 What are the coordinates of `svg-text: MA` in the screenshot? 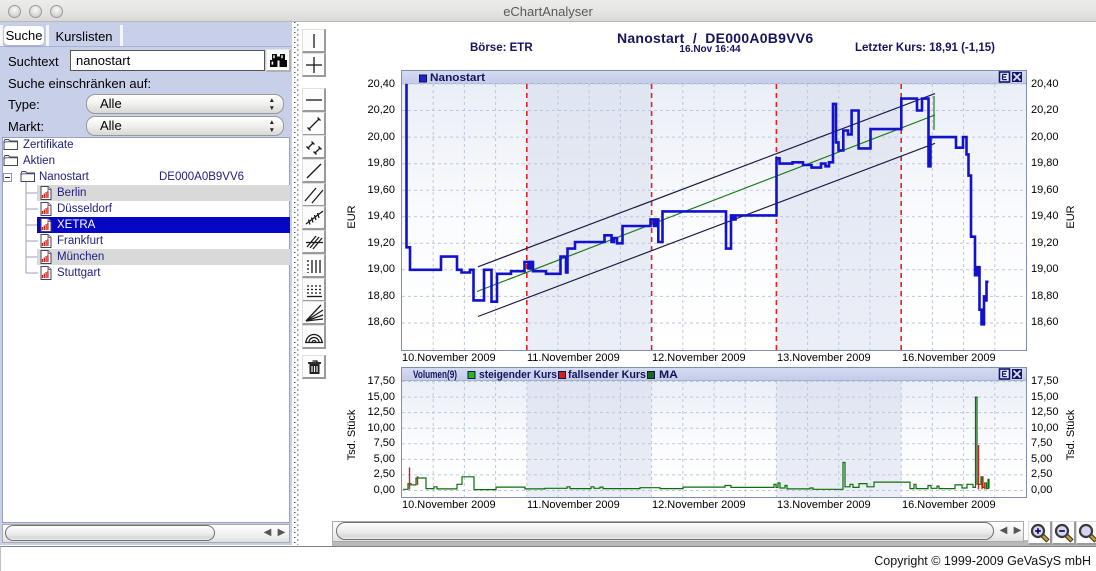 It's located at (668, 375).